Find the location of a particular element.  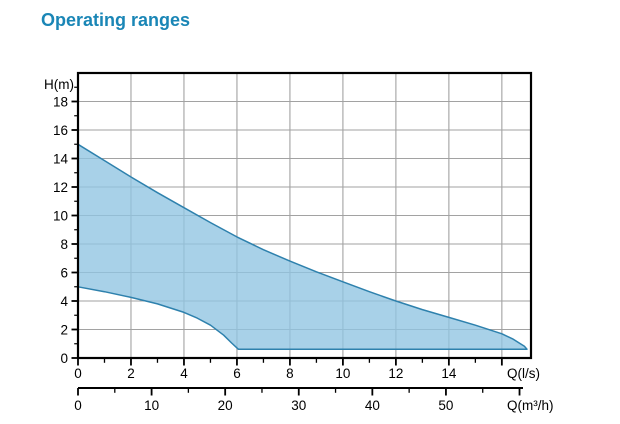

secondary-axis-tick-label: 50 is located at coordinates (445, 405).